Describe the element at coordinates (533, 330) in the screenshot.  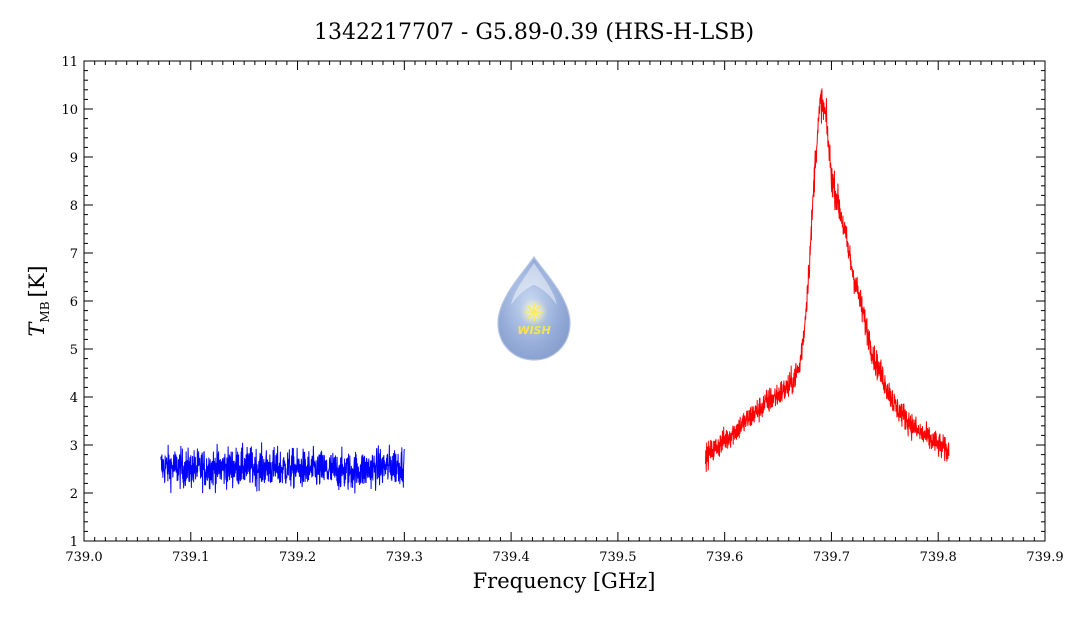
I see `wish-logo-text: WISH` at that location.